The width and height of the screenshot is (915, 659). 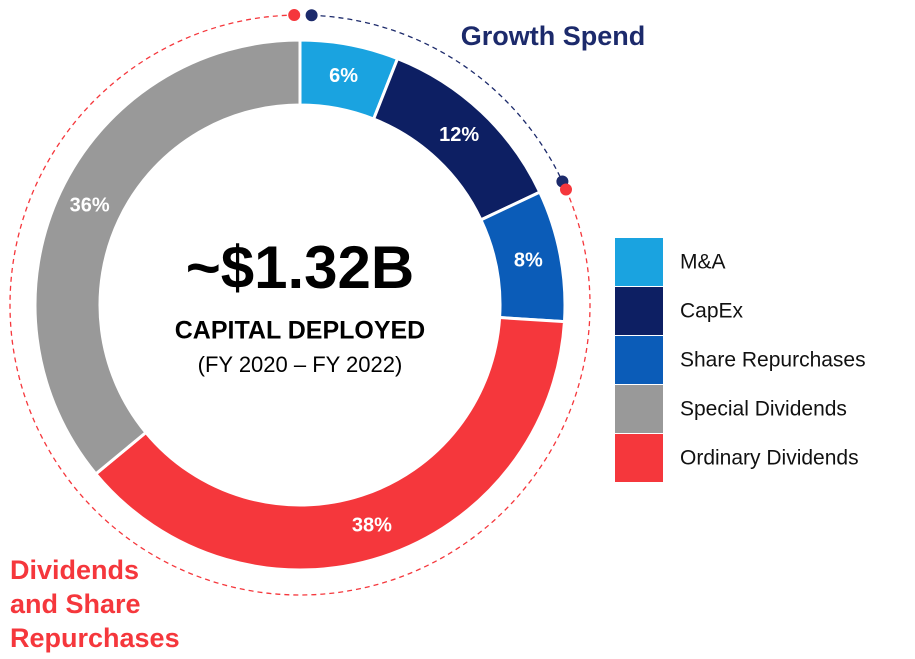 What do you see at coordinates (300, 364) in the screenshot?
I see `center-note: (FY 2020 – FY 2022)` at bounding box center [300, 364].